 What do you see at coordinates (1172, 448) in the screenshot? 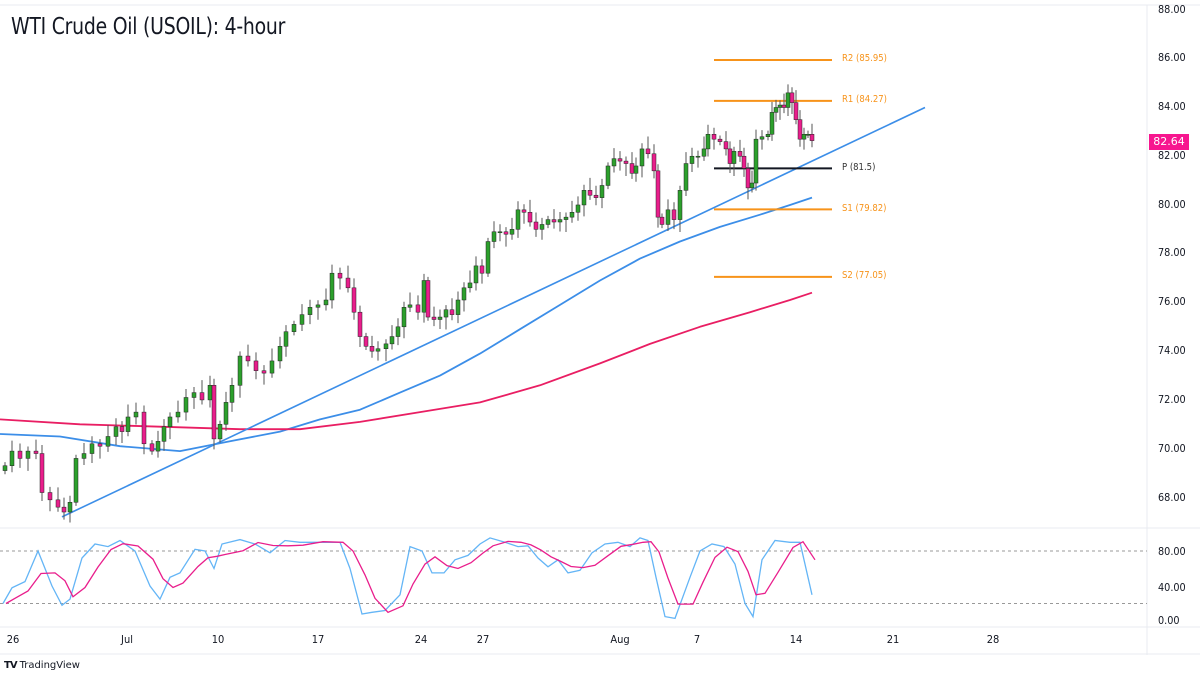
I see `price-tick: 70.00` at bounding box center [1172, 448].